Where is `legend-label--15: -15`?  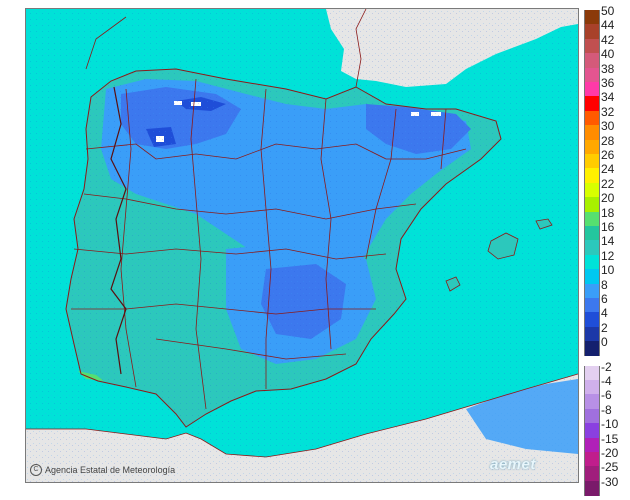 legend-label--15: -15 is located at coordinates (610, 438).